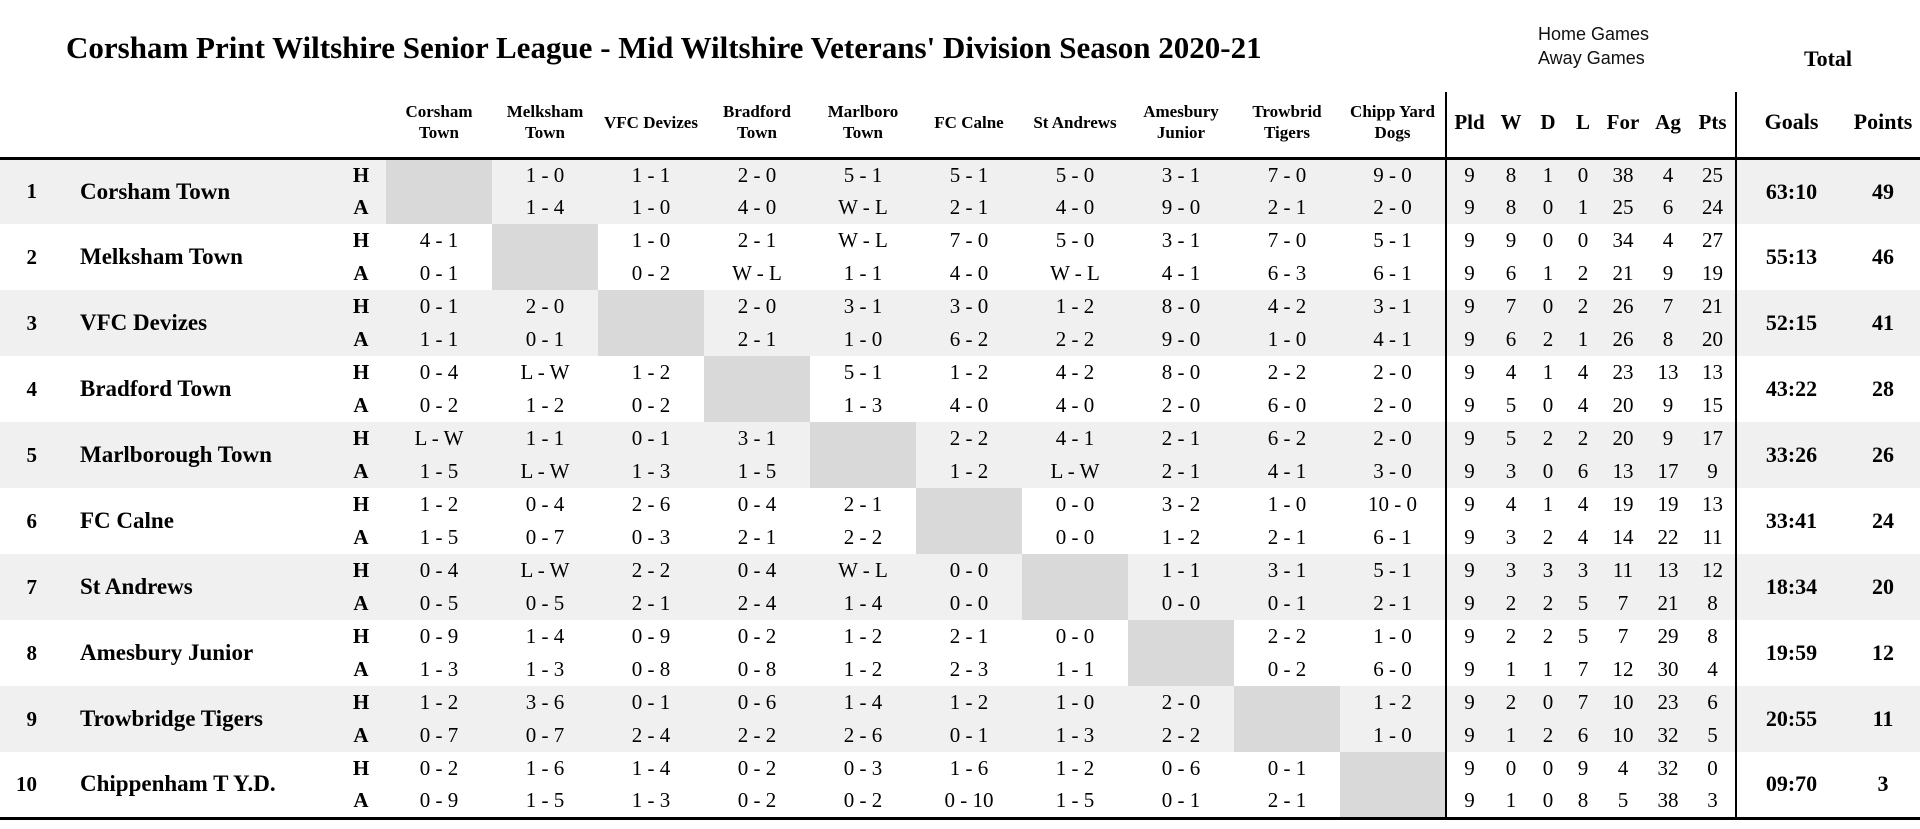 The width and height of the screenshot is (1920, 829). What do you see at coordinates (439, 800) in the screenshot?
I see `away-result-cell: 0 - 9` at bounding box center [439, 800].